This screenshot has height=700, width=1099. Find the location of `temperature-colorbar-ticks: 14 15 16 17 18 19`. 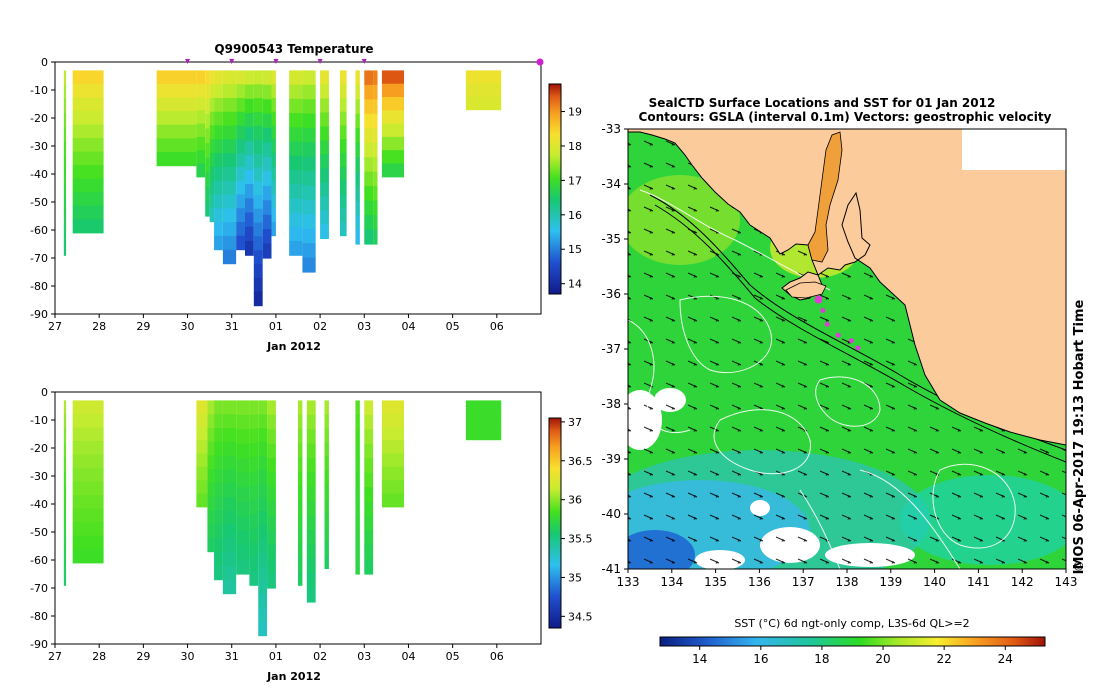

temperature-colorbar-ticks: 14 15 16 17 18 19 is located at coordinates (571, 198).